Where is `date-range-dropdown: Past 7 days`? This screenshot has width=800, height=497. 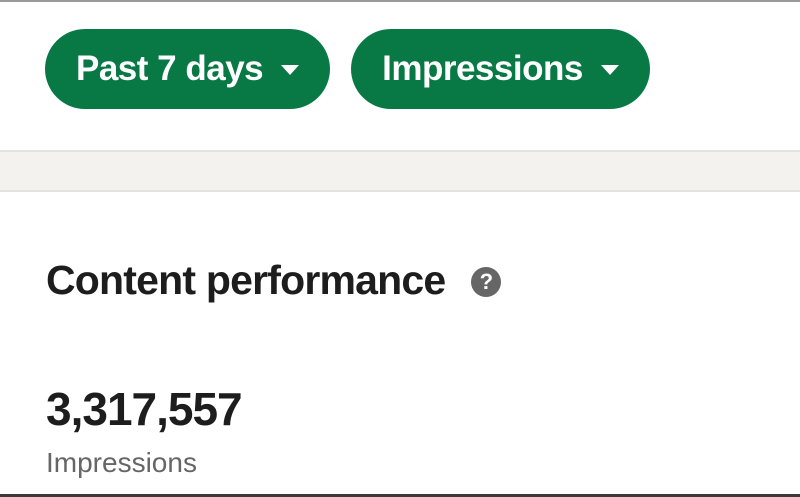
date-range-dropdown: Past 7 days is located at coordinates (188, 69).